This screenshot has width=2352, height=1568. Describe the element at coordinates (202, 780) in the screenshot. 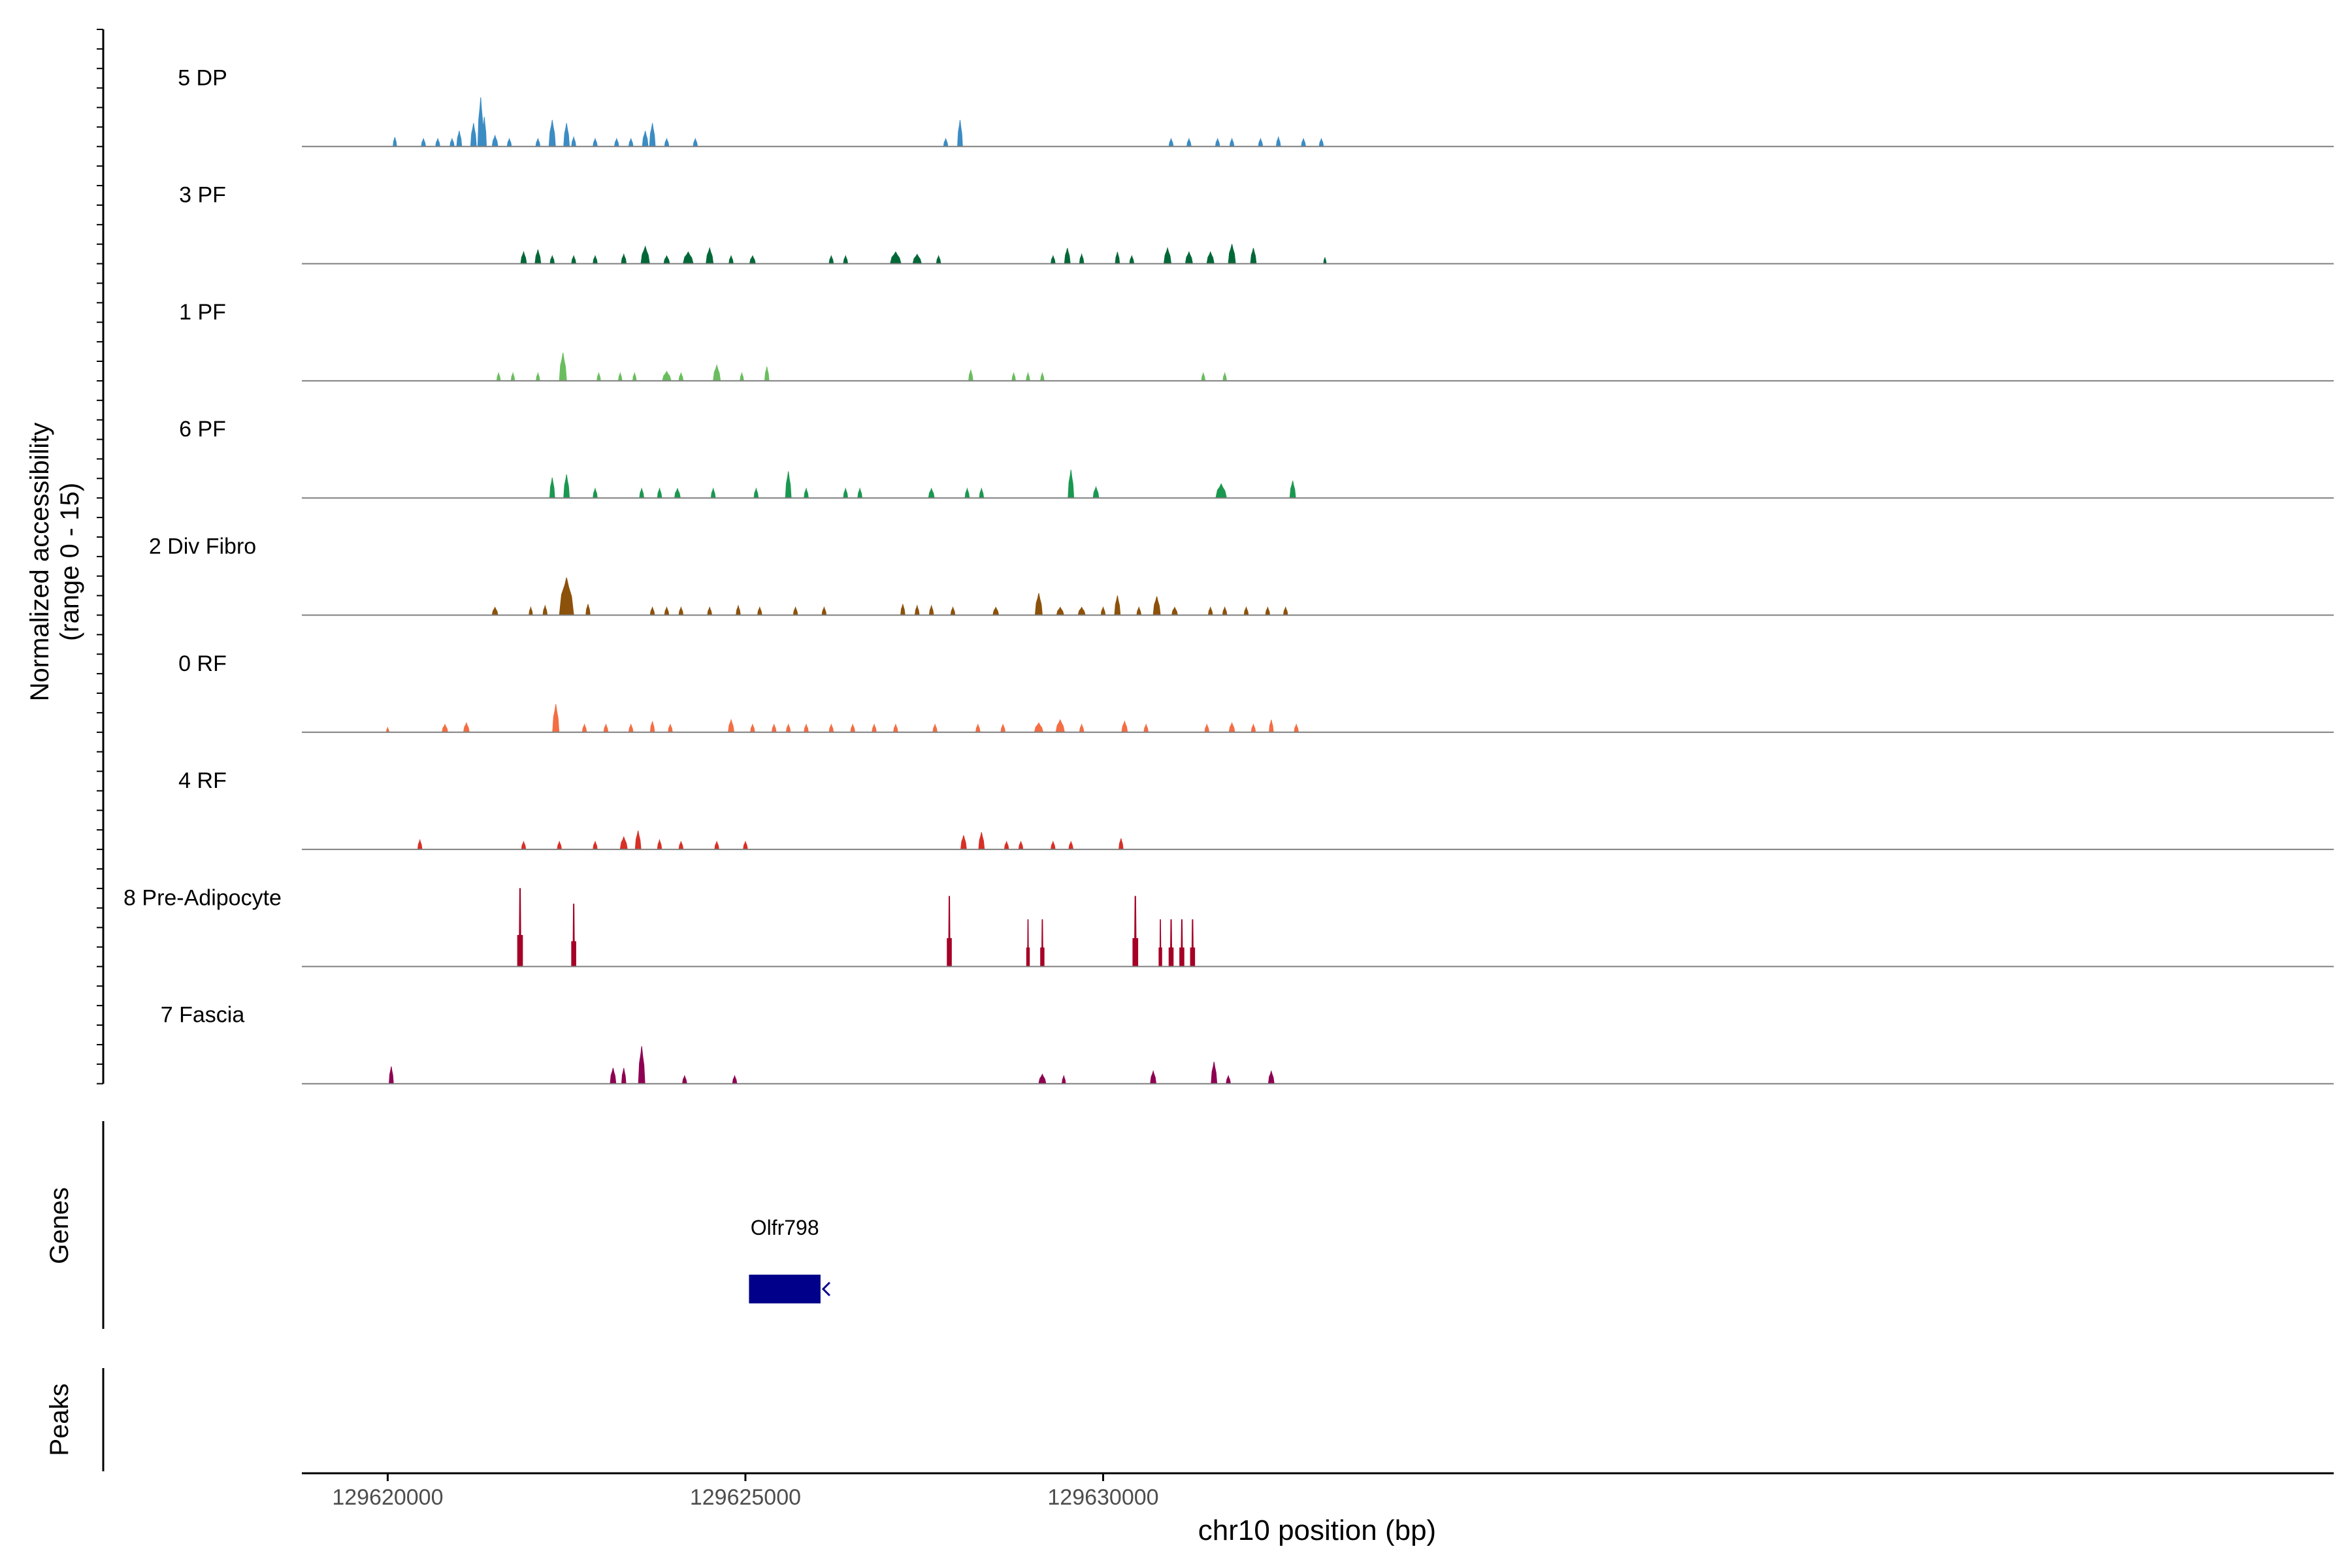

I see `track-label-4-rf: 4 RF` at that location.